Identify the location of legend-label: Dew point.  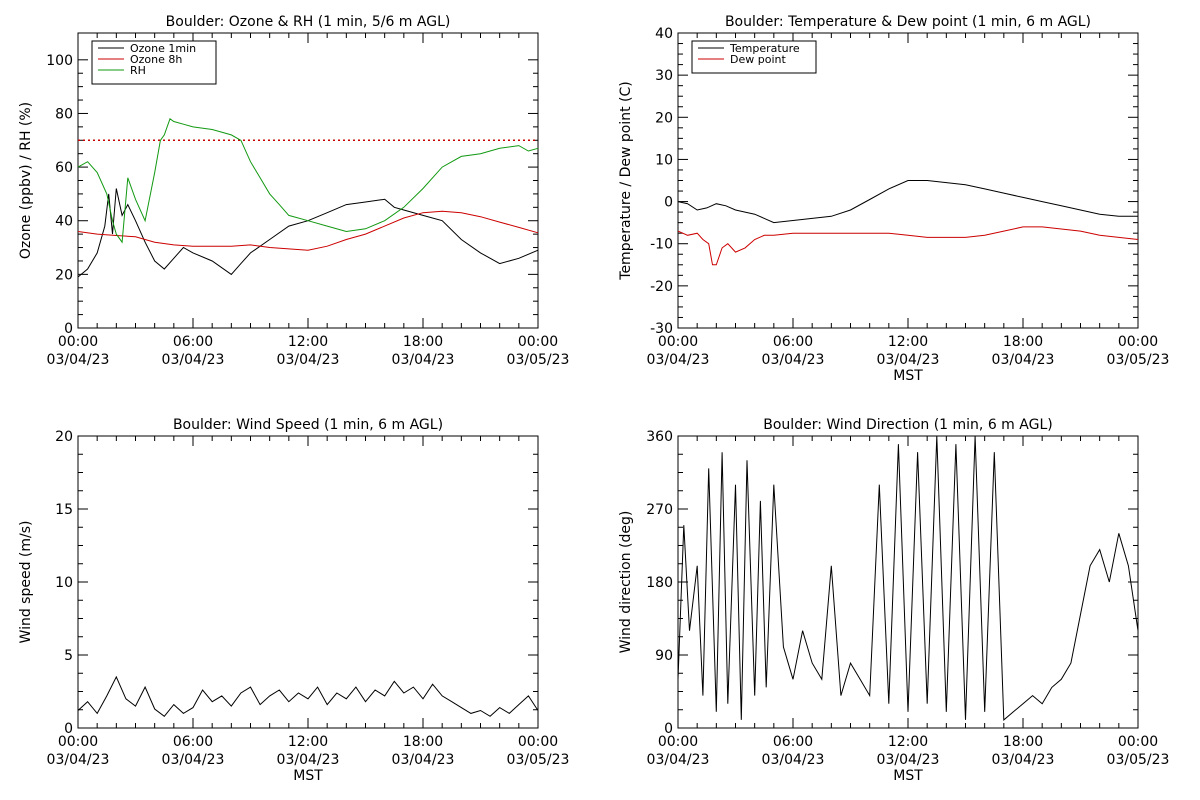
(758, 59).